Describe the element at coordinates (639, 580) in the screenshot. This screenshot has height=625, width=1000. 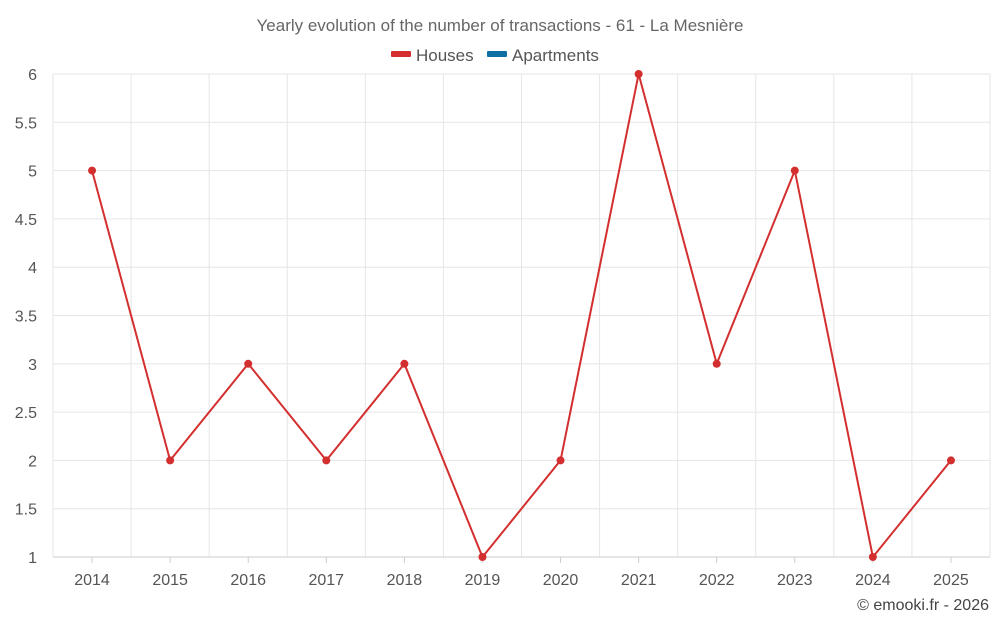
I see `x-tick-label: 2021` at that location.